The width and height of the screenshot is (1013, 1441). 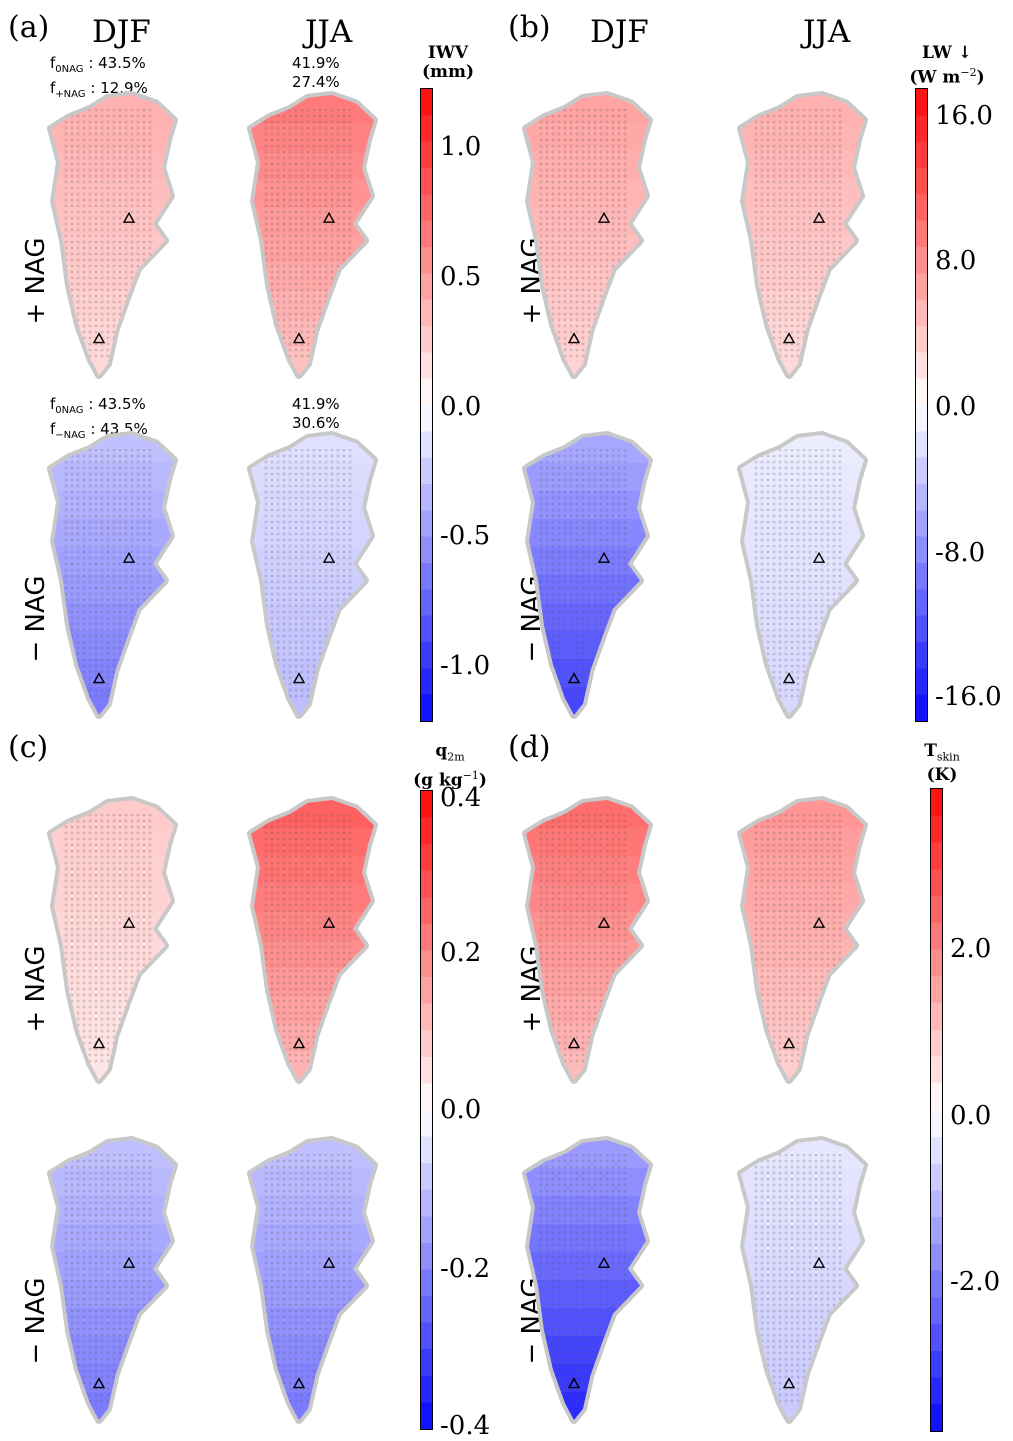 I want to click on season-header-jja-b: JJA, so click(x=827, y=32).